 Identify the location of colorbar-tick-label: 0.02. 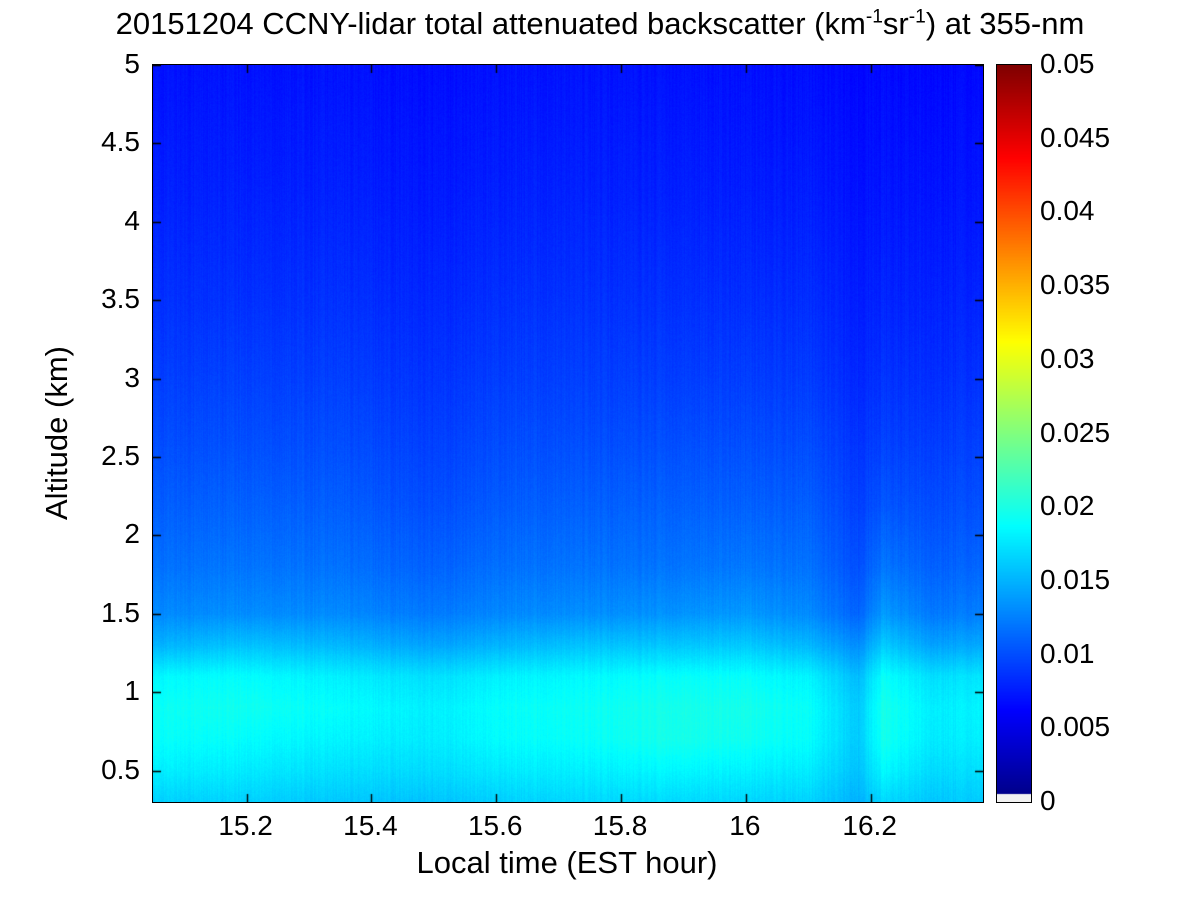
(1067, 506).